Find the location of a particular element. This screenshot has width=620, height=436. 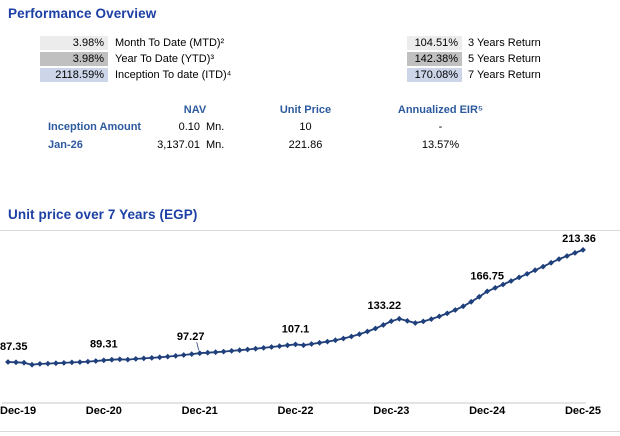

page-bottom-divider is located at coordinates (310, 431).